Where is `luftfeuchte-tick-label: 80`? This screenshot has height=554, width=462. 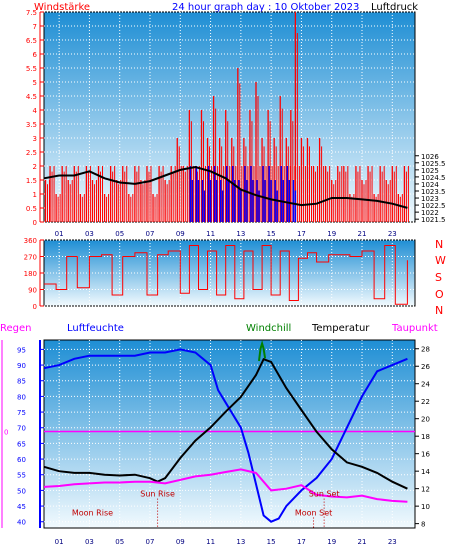
luftfeuchte-tick-label: 80 is located at coordinates (21, 397).